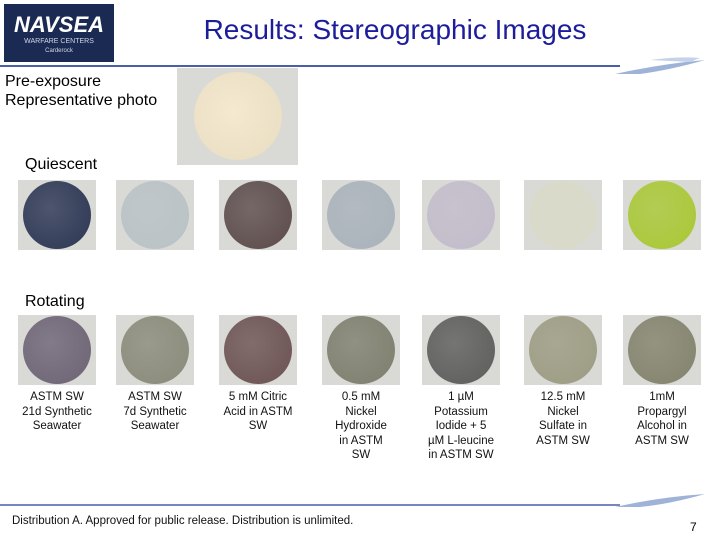 The height and width of the screenshot is (540, 720). What do you see at coordinates (258, 397) in the screenshot?
I see `text-line: 5 mM Citric` at bounding box center [258, 397].